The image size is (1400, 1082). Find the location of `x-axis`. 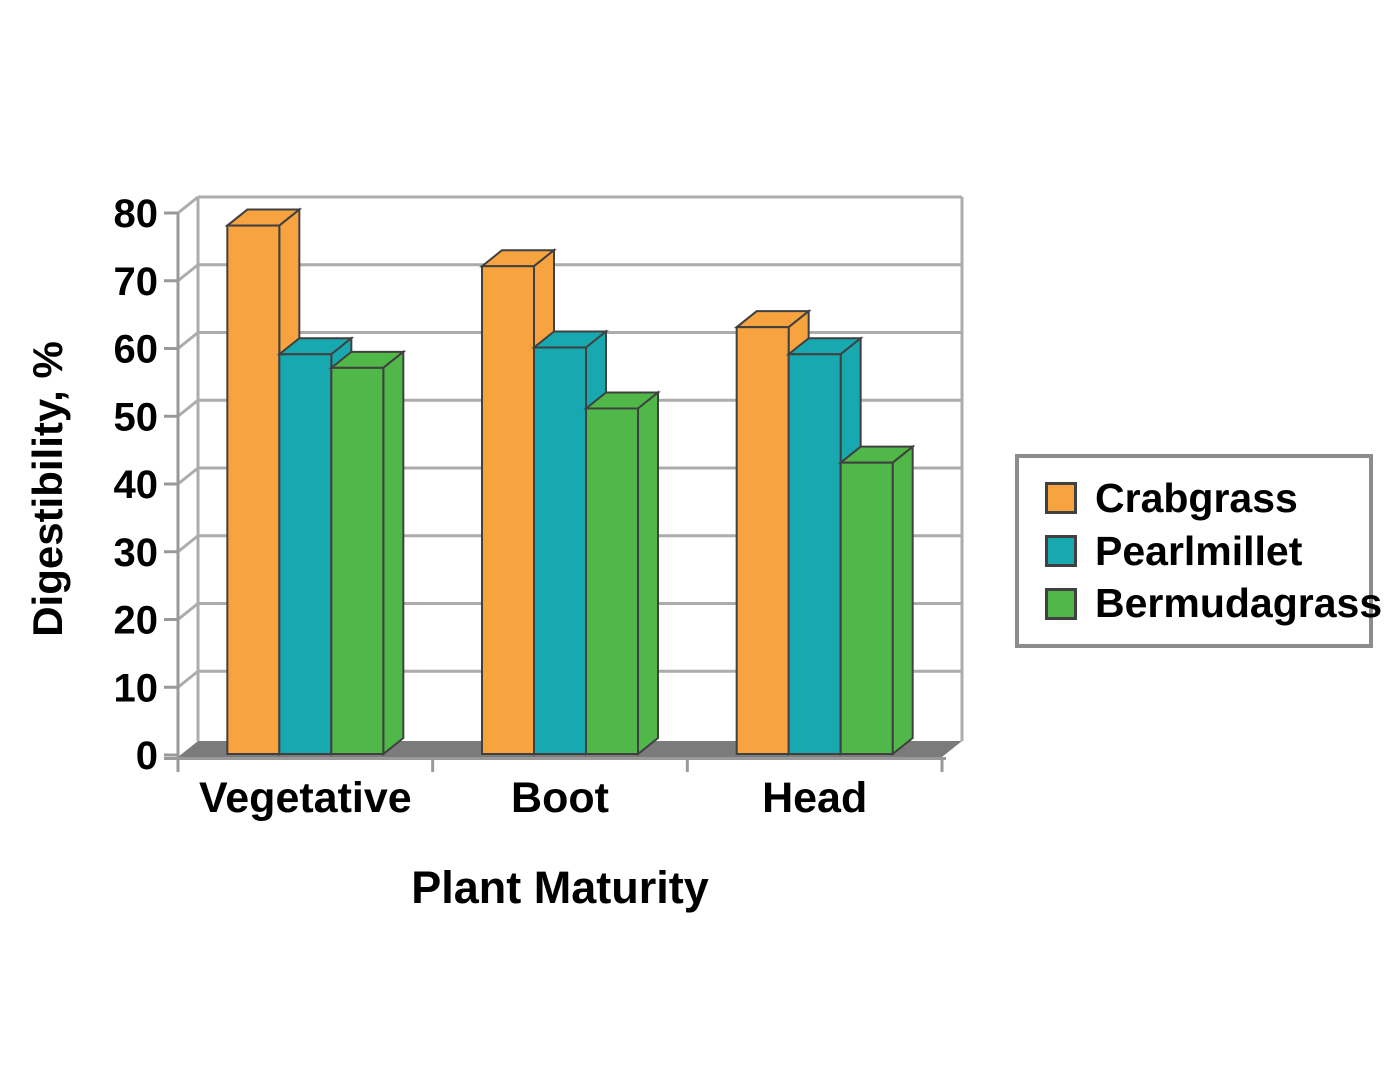

x-axis is located at coordinates (555, 764).